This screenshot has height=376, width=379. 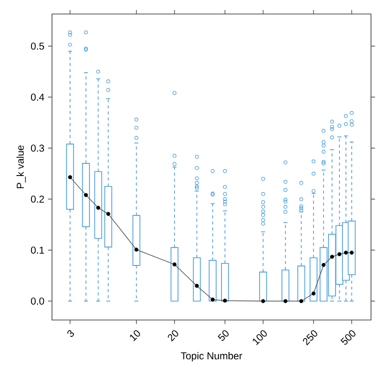 I want to click on y-axis-title: P_k value, so click(x=21, y=167).